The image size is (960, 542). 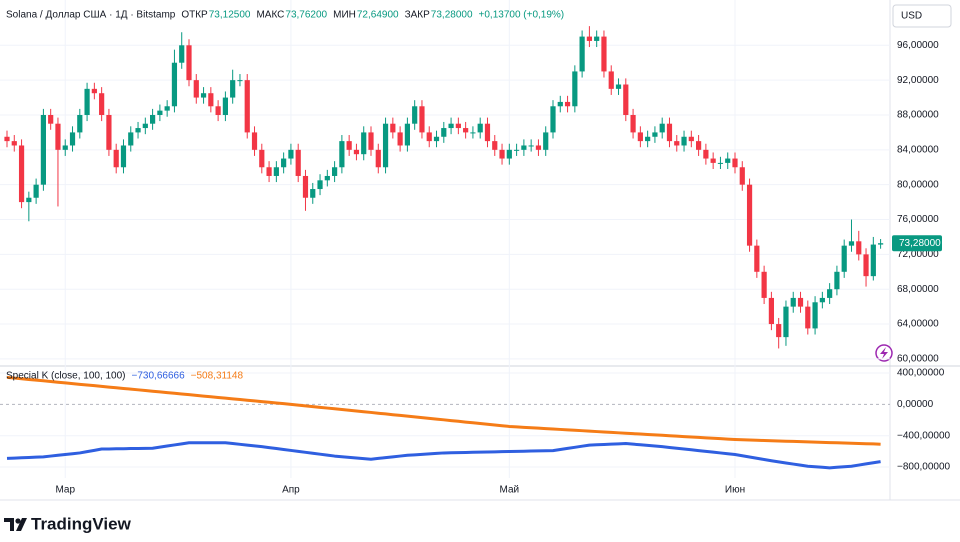 I want to click on alert-icon, so click(x=884, y=353).